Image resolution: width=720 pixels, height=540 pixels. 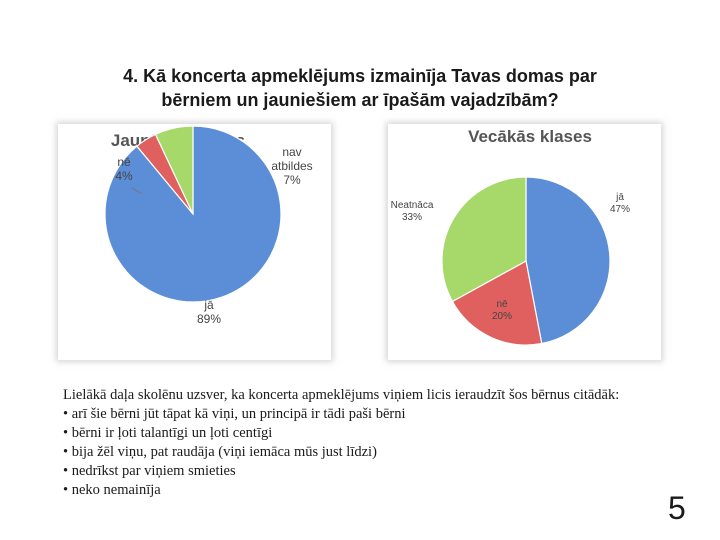 I want to click on data-label-younger-1: nē 4%, so click(x=124, y=169).